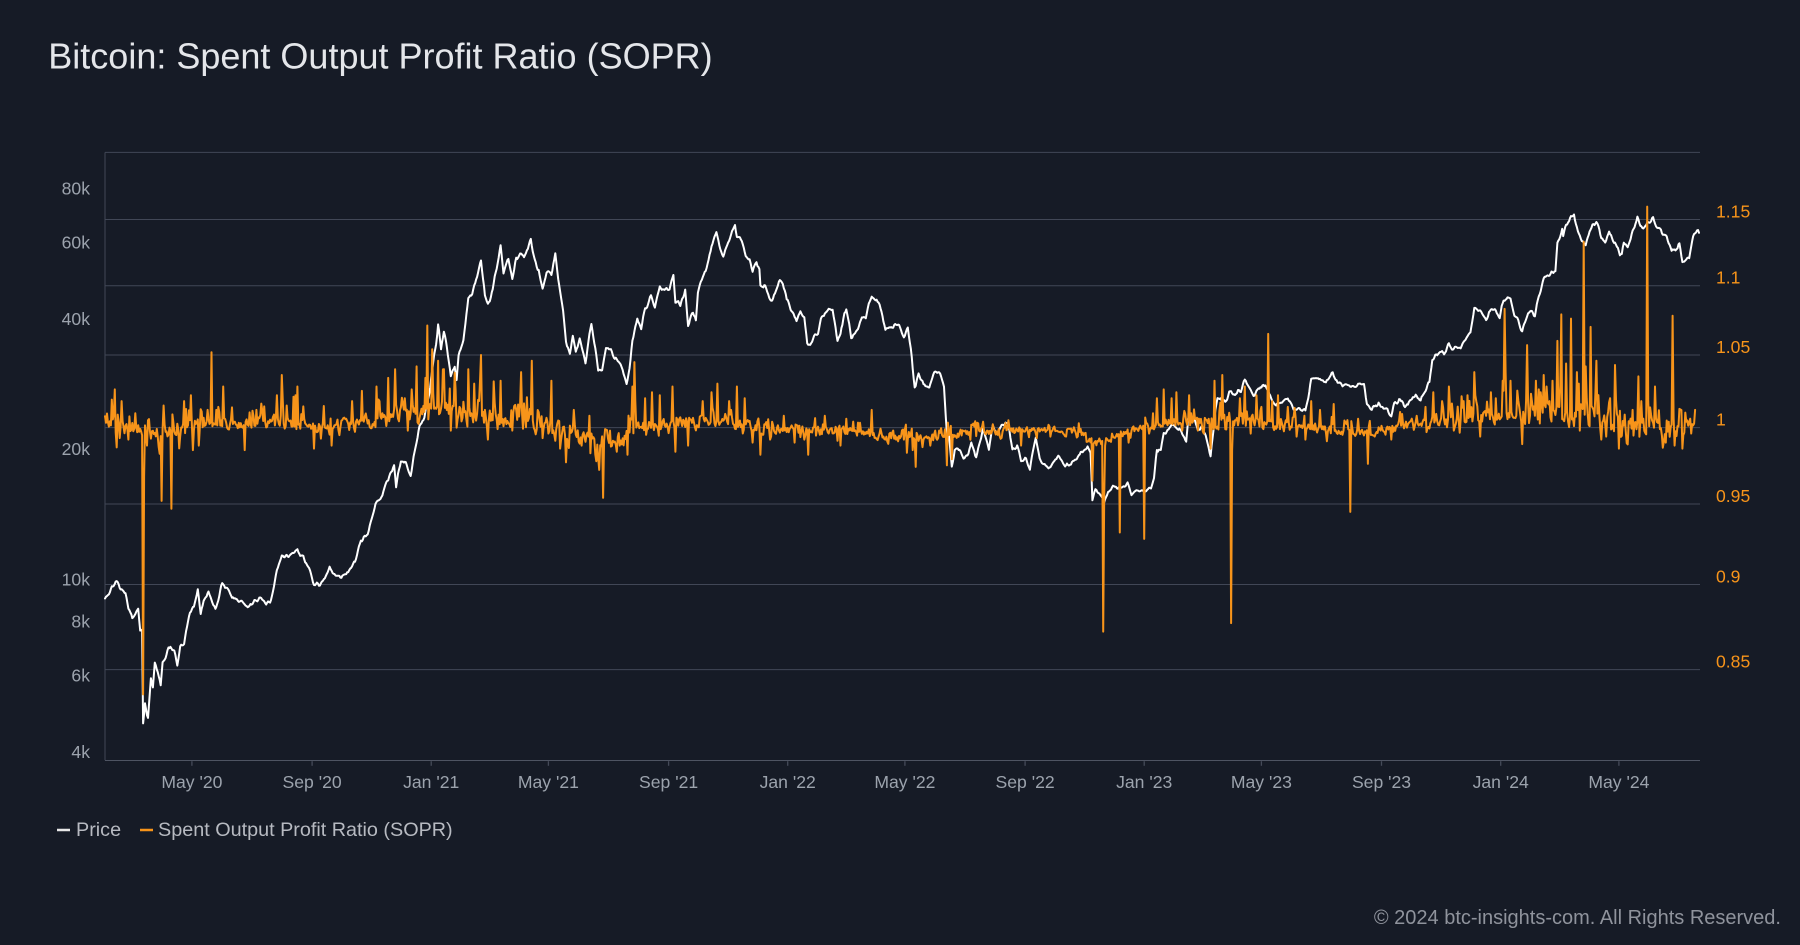  I want to click on svg-text: 10k, so click(76, 580).